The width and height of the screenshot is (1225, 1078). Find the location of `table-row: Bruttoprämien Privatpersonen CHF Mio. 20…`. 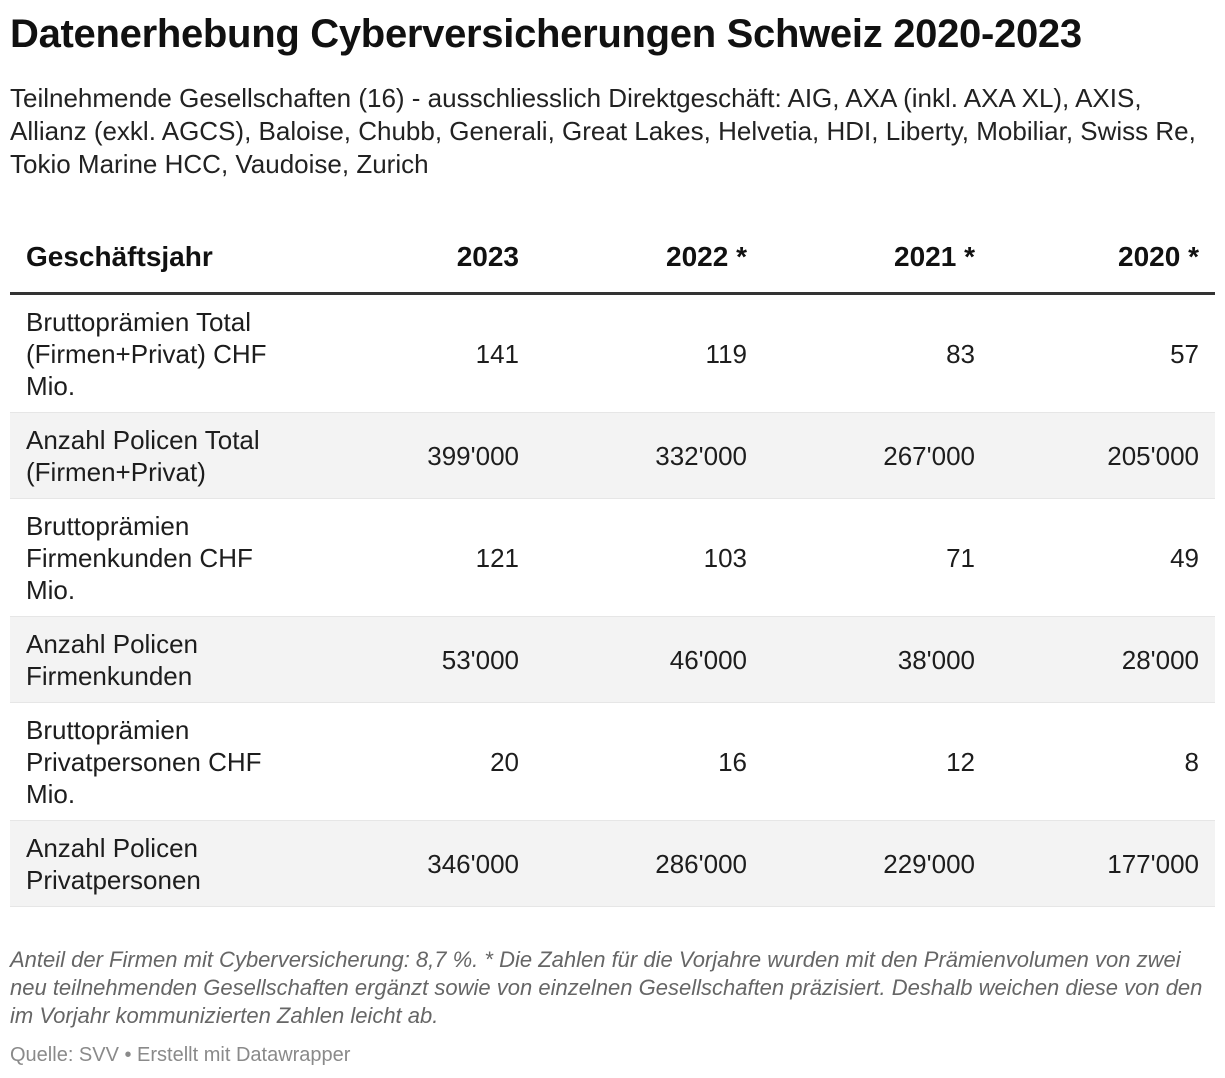

table-row: Bruttoprämien Privatpersonen CHF Mio. 20… is located at coordinates (612, 761).